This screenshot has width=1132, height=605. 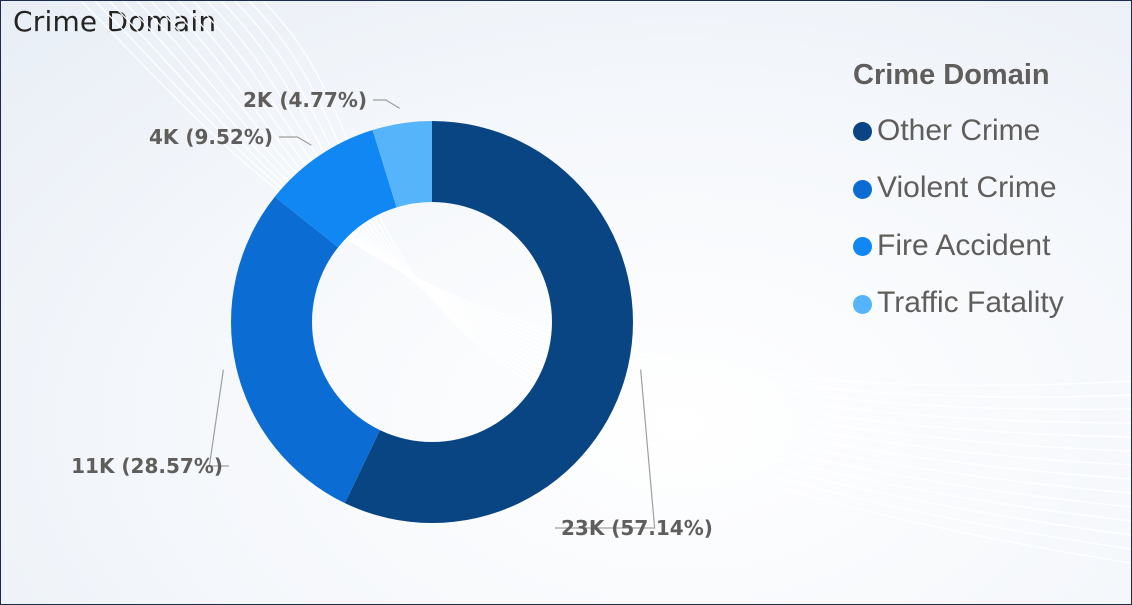 I want to click on legend-item-traffic-fatality: Traffic Fatality, so click(x=958, y=304).